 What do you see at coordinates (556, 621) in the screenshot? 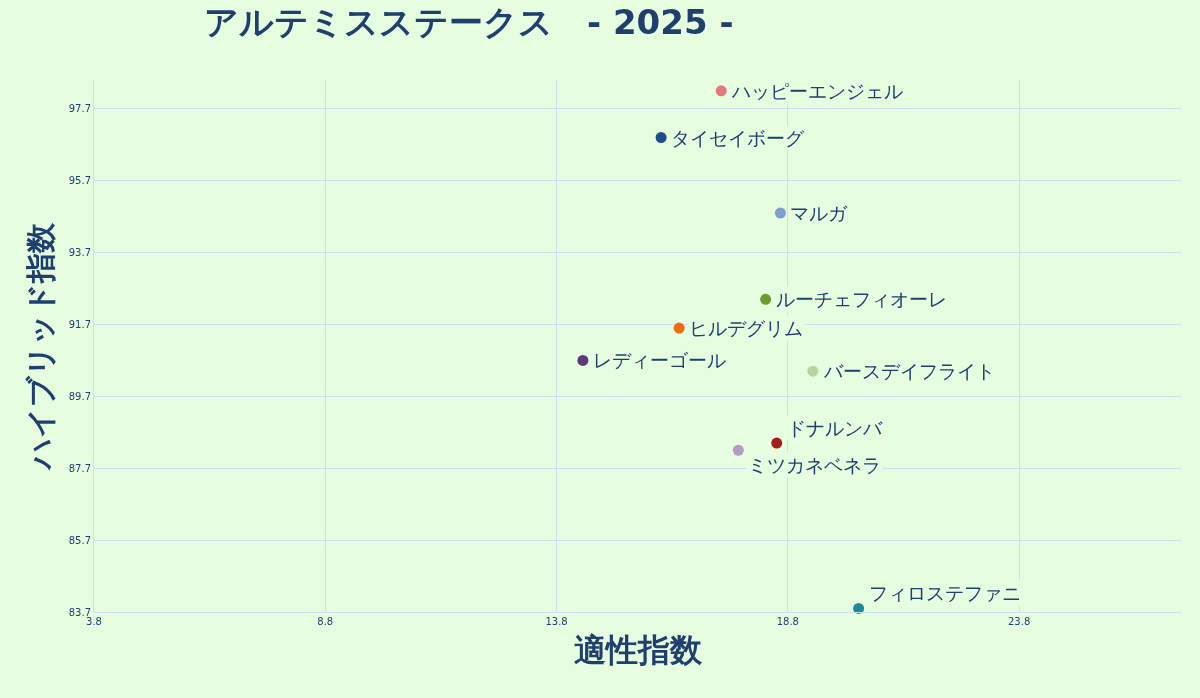
I see `x-tick-label: 13.8` at bounding box center [556, 621].